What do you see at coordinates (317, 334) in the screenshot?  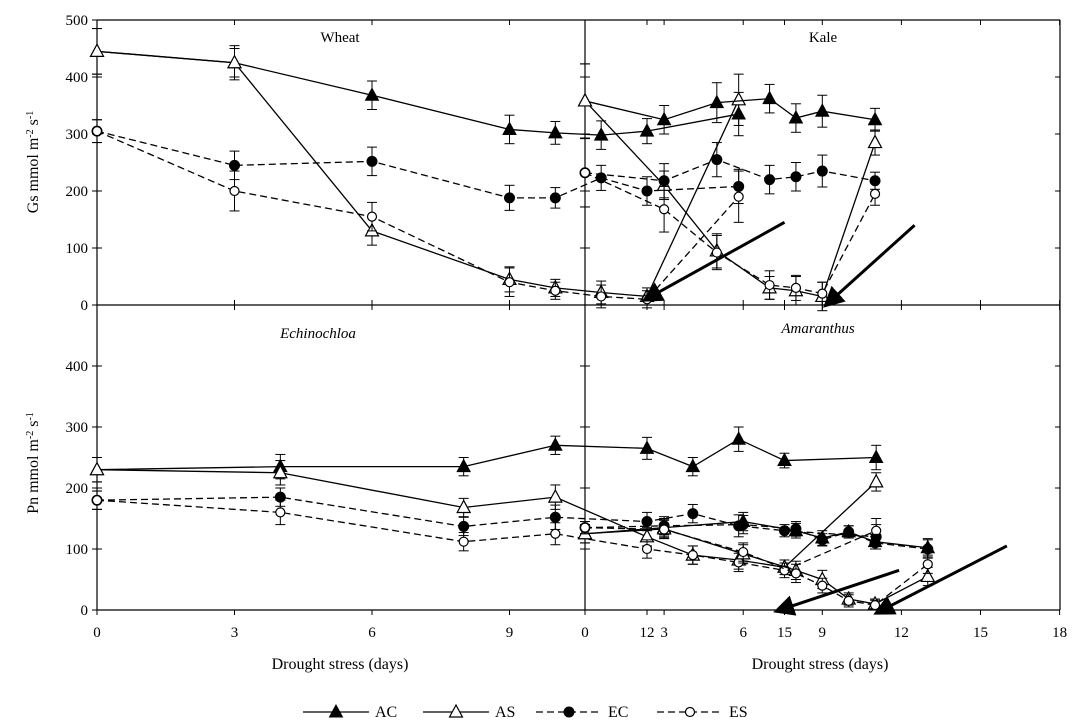 I see `panel-title: Echinochloa` at bounding box center [317, 334].